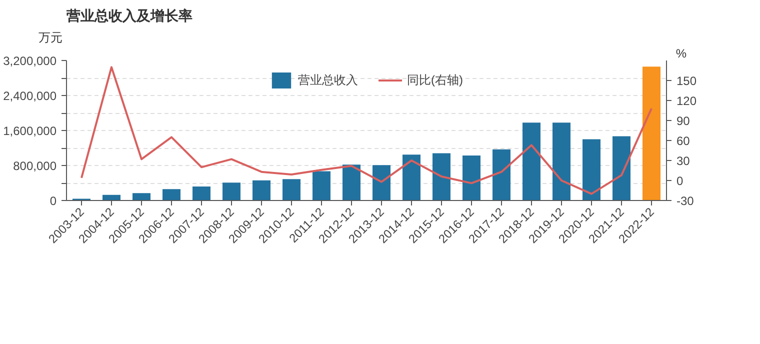 Image resolution: width=760 pixels, height=344 pixels. Describe the element at coordinates (30, 131) in the screenshot. I see `y-tick-label: 1,600,000` at that location.